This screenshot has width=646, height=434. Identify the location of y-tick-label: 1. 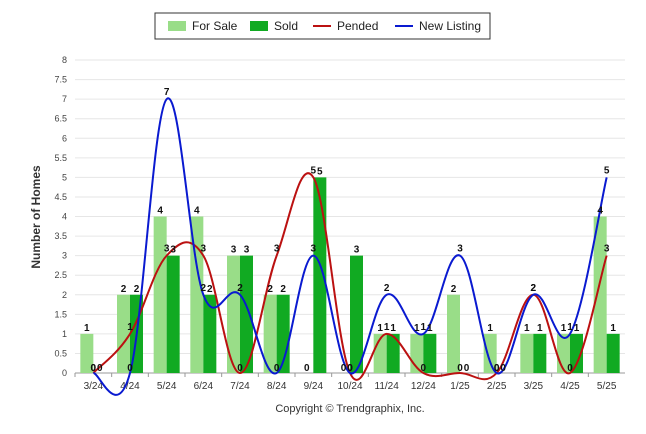
(64, 334).